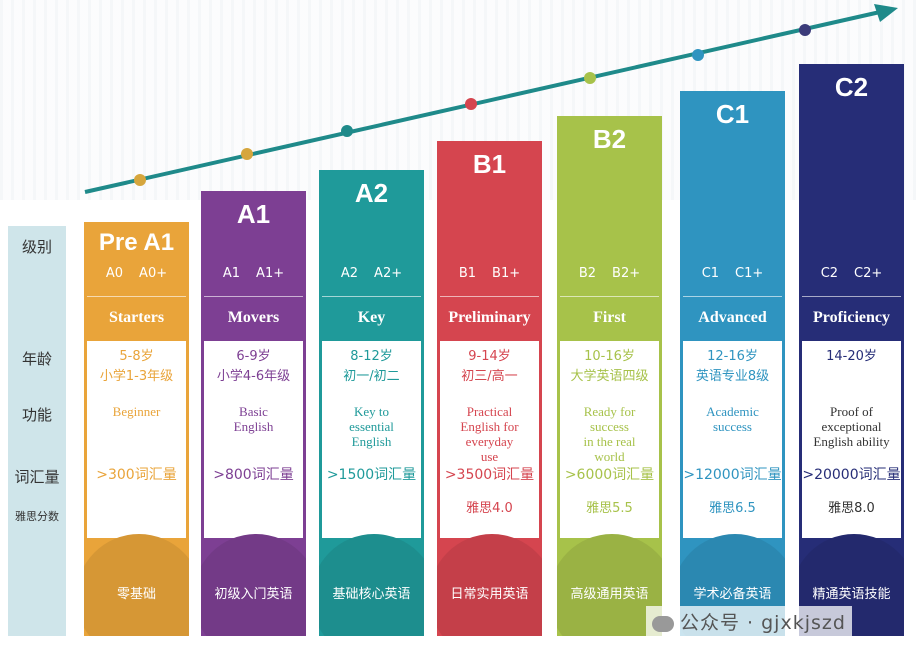 The image size is (916, 657). I want to click on sublevel-label: B2+, so click(626, 273).